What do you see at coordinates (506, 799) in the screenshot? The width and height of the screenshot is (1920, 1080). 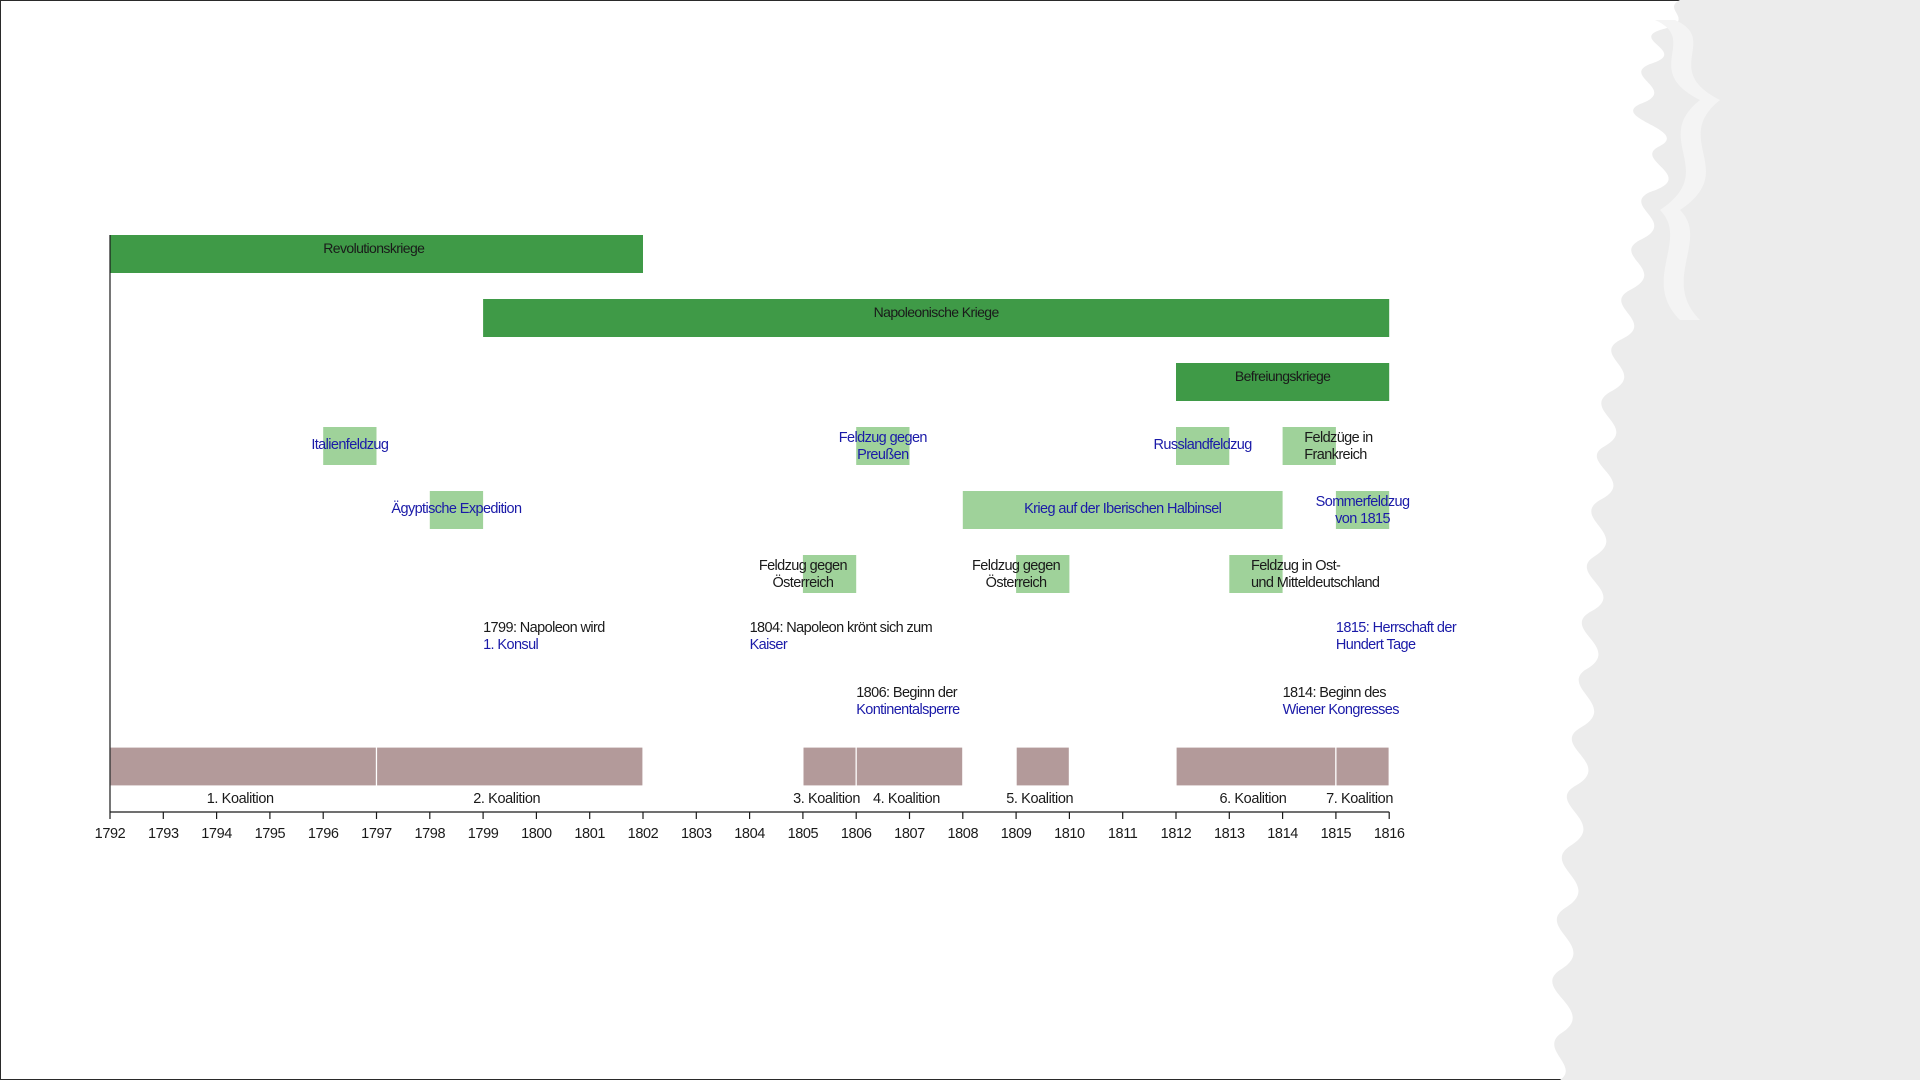 I see `coalition-label: 2. Koalition` at bounding box center [506, 799].